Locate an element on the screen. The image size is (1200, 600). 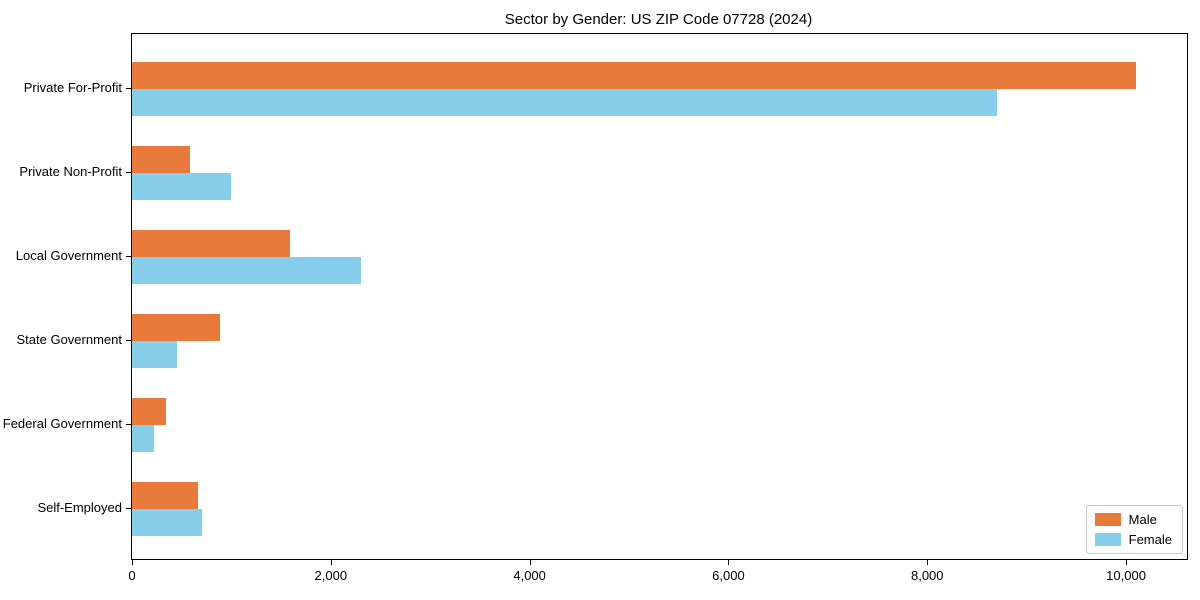
x-tick-label: 4,000 is located at coordinates (529, 575).